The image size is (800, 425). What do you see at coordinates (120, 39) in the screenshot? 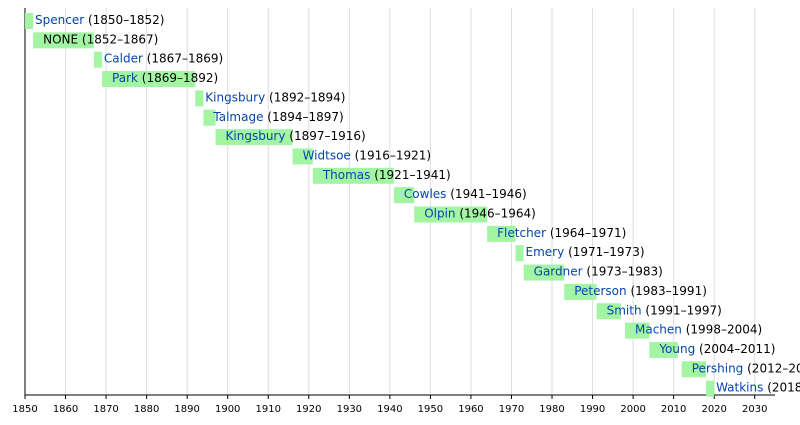
I see `years: (1852–1867)` at bounding box center [120, 39].